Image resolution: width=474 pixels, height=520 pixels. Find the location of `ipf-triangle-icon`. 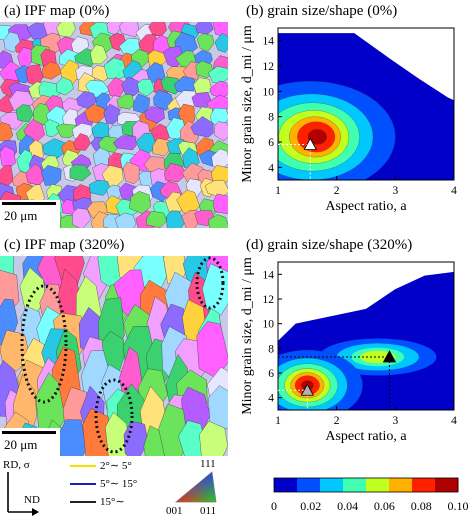

ipf-triangle-icon is located at coordinates (195, 487).